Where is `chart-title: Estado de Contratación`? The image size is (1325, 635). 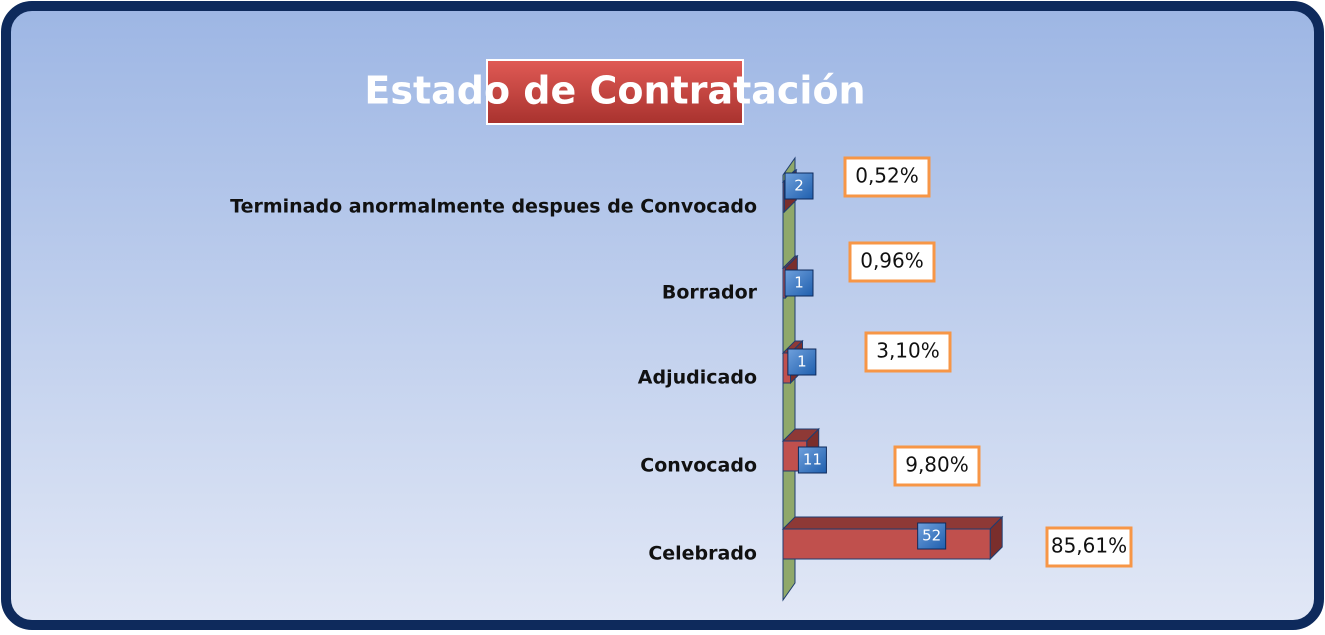
chart-title: Estado de Contratación is located at coordinates (614, 91).